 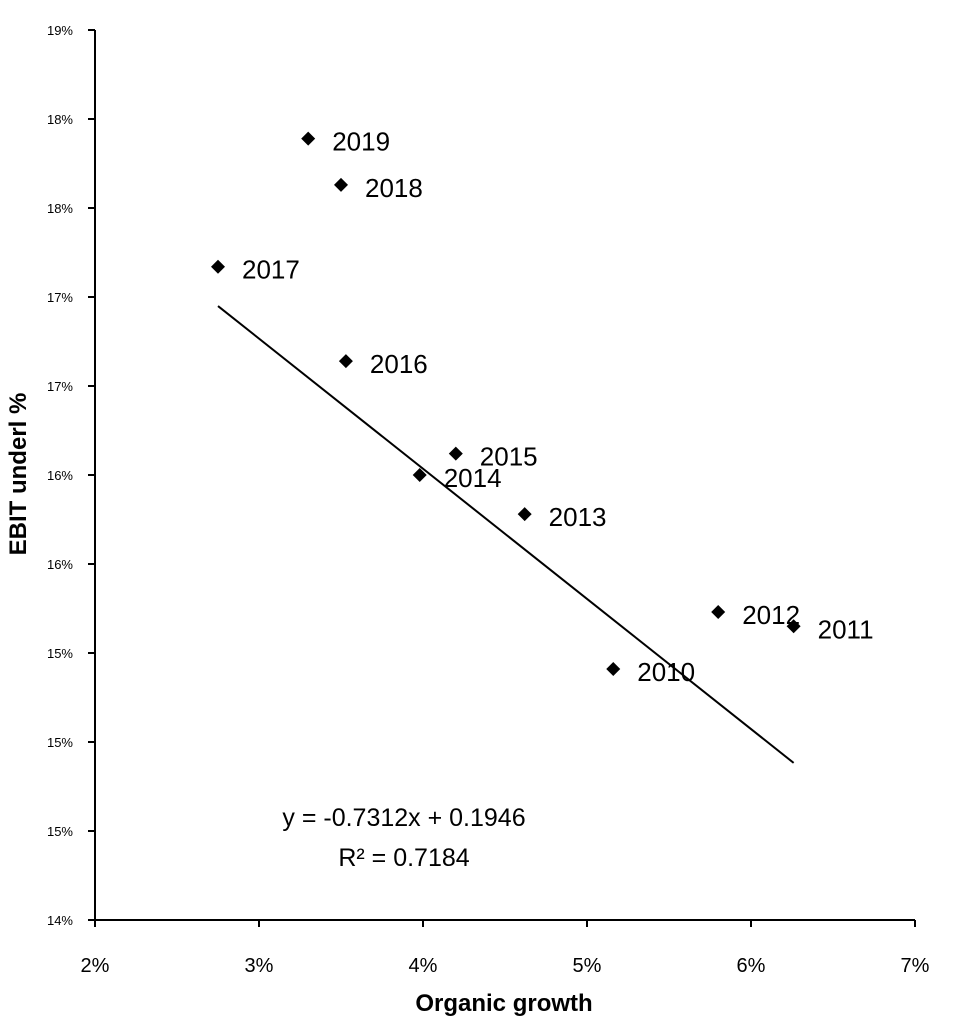 What do you see at coordinates (587, 966) in the screenshot?
I see `x-tick-label: 5%` at bounding box center [587, 966].